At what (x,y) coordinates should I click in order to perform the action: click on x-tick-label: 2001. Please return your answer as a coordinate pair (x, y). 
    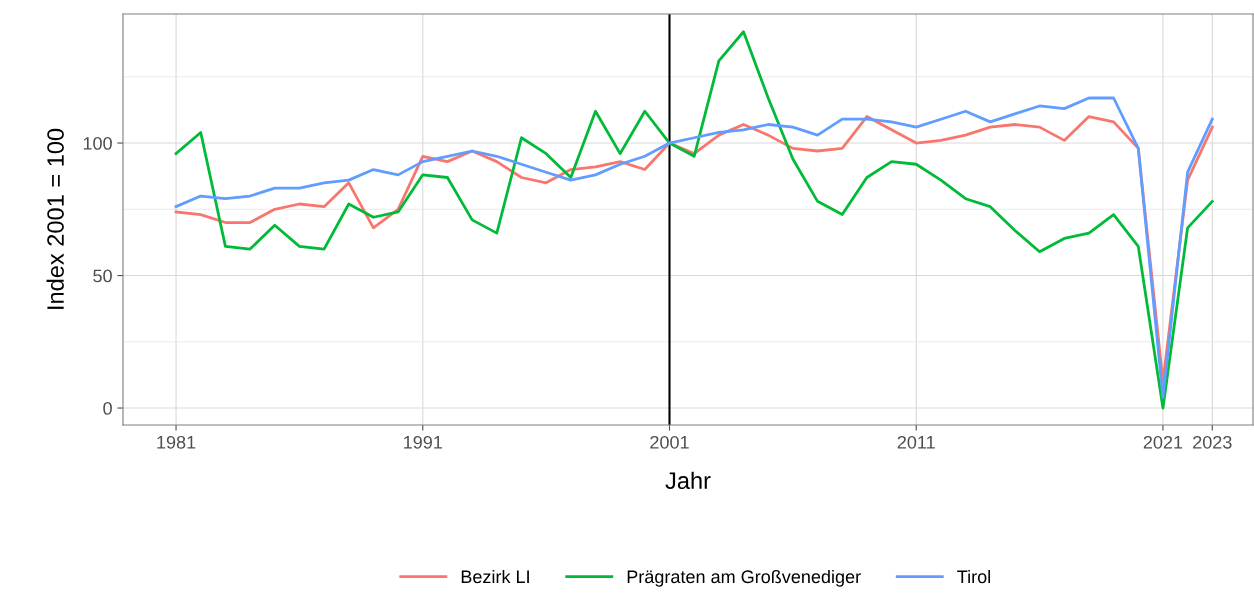
    Looking at the image, I should click on (669, 442).